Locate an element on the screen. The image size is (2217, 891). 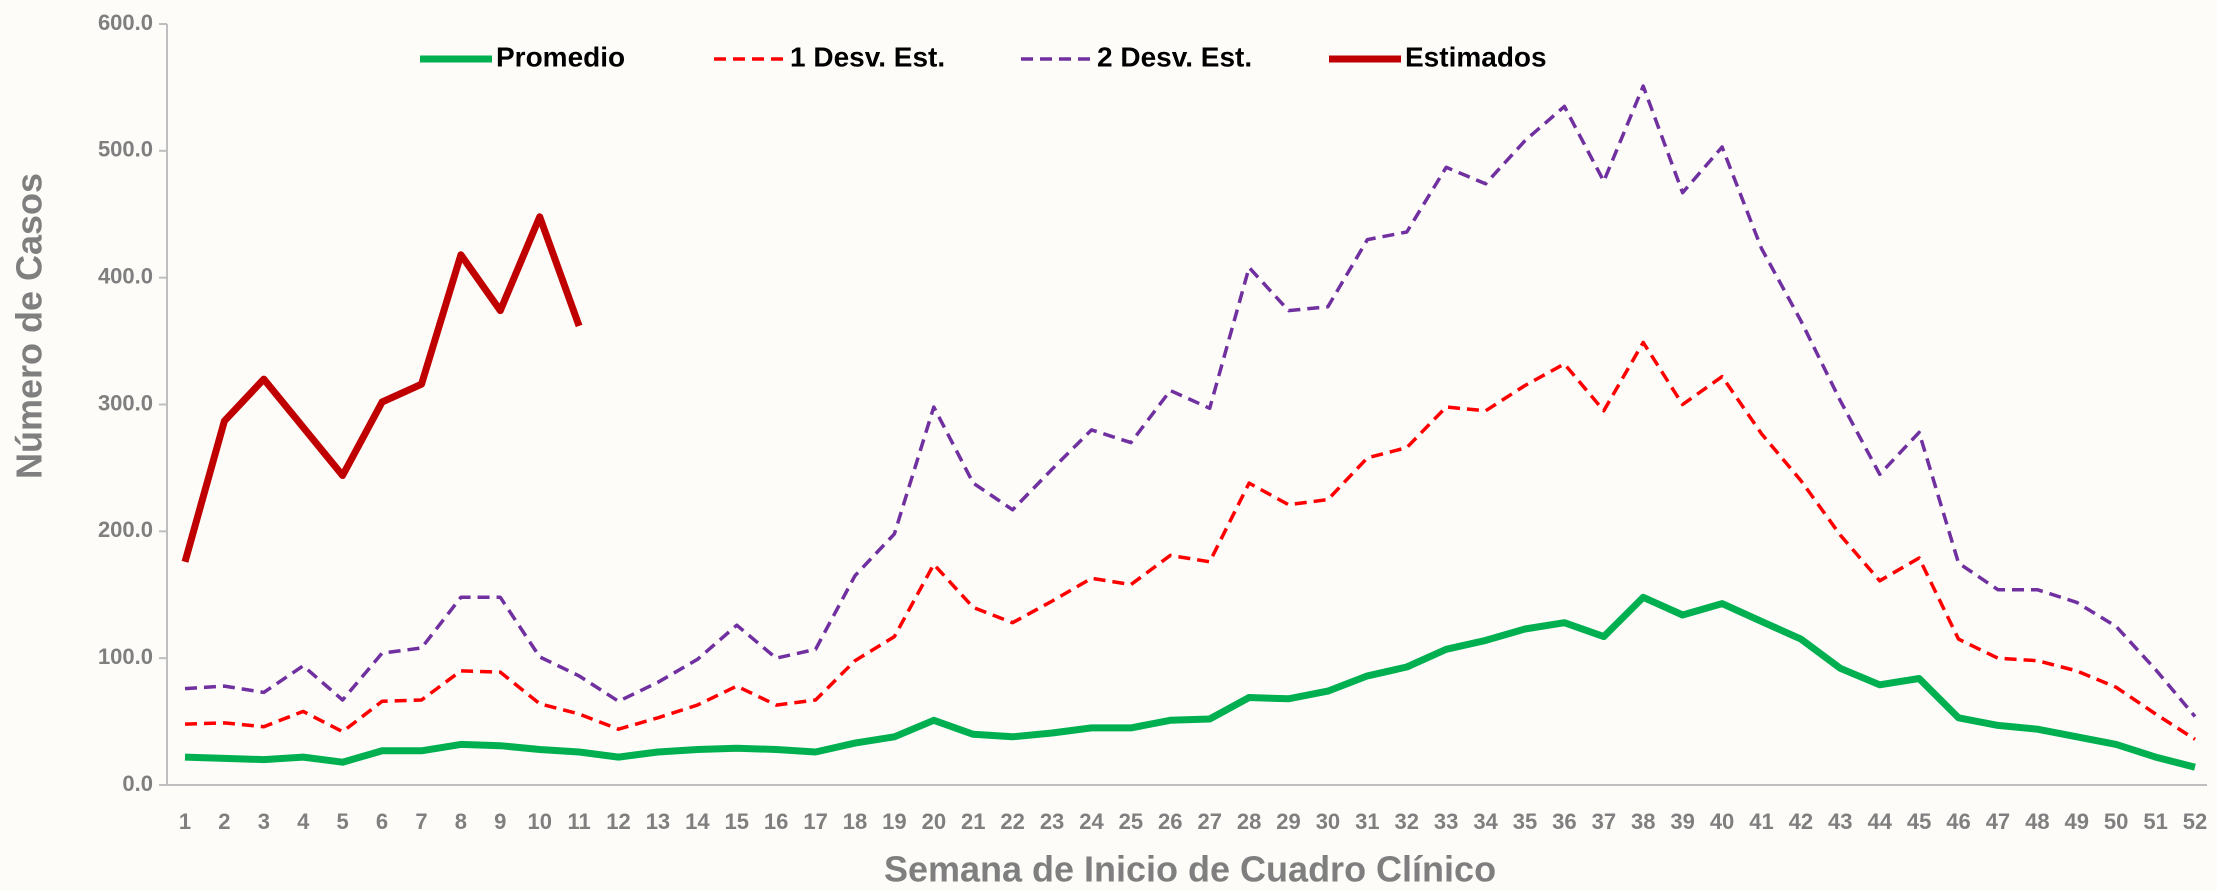
x-tick-label: 2 is located at coordinates (224, 821).